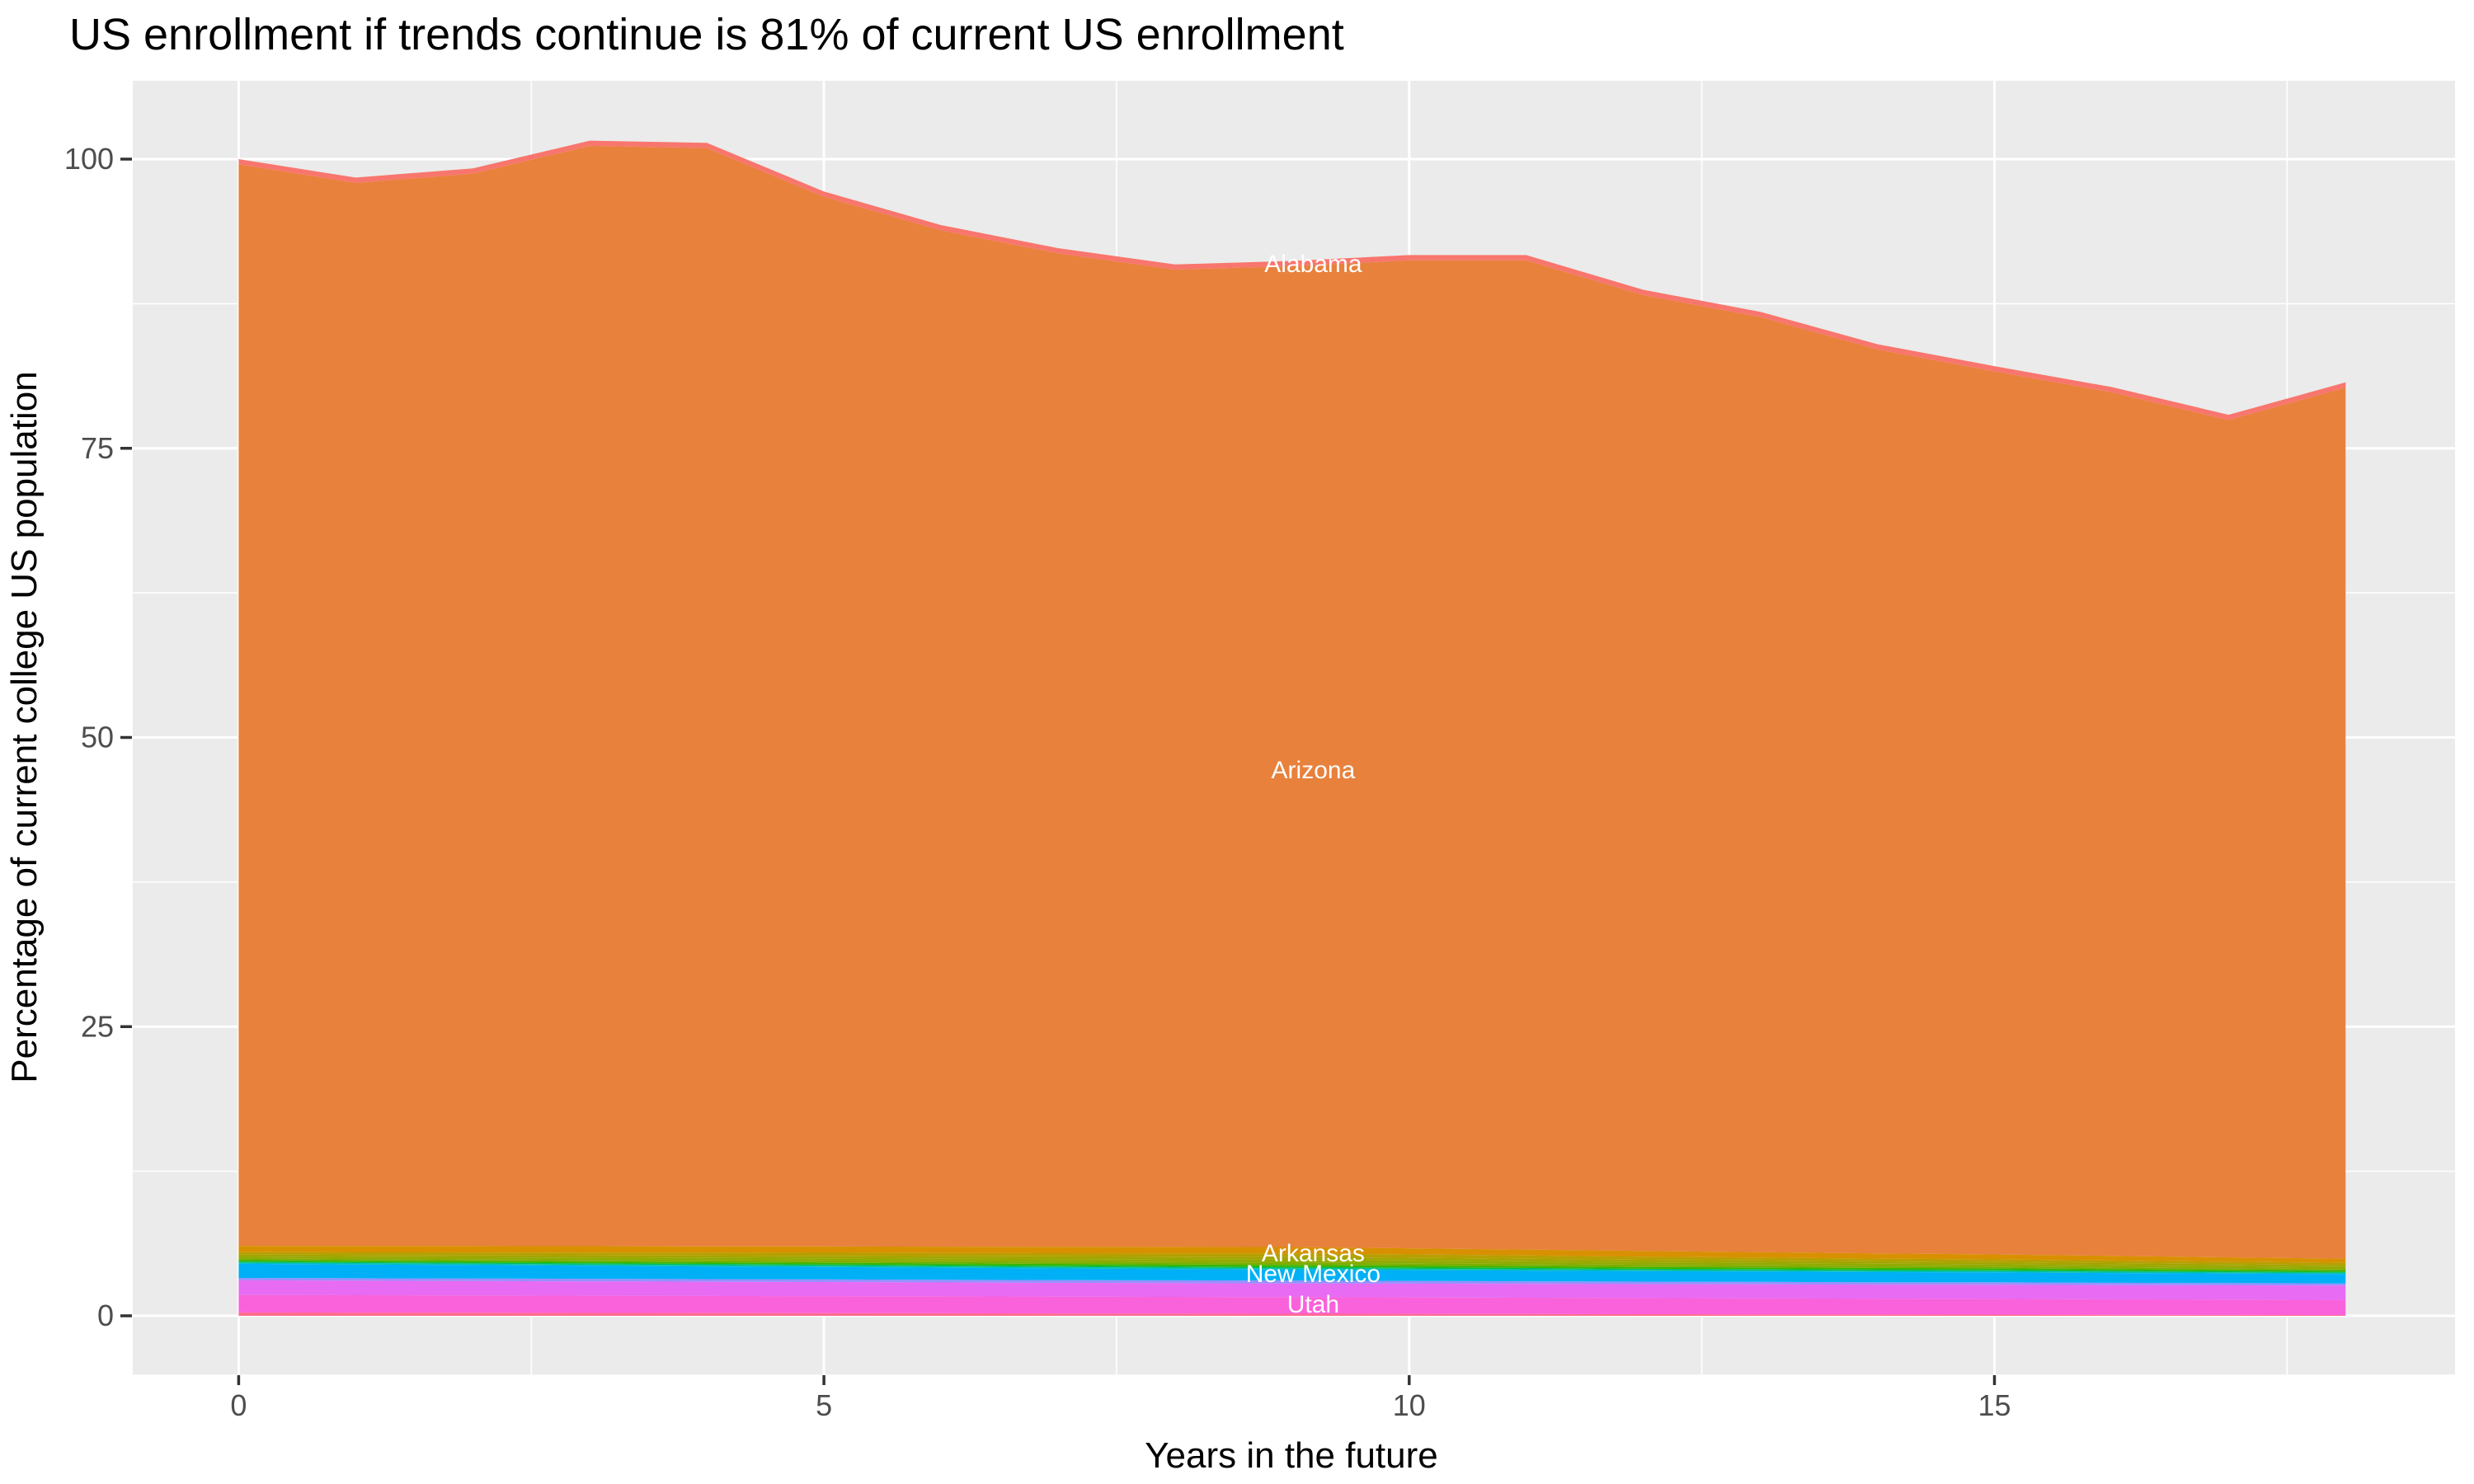 The height and width of the screenshot is (1484, 2474). What do you see at coordinates (1313, 1253) in the screenshot?
I see `series-label-arkansas: Arkansas` at bounding box center [1313, 1253].